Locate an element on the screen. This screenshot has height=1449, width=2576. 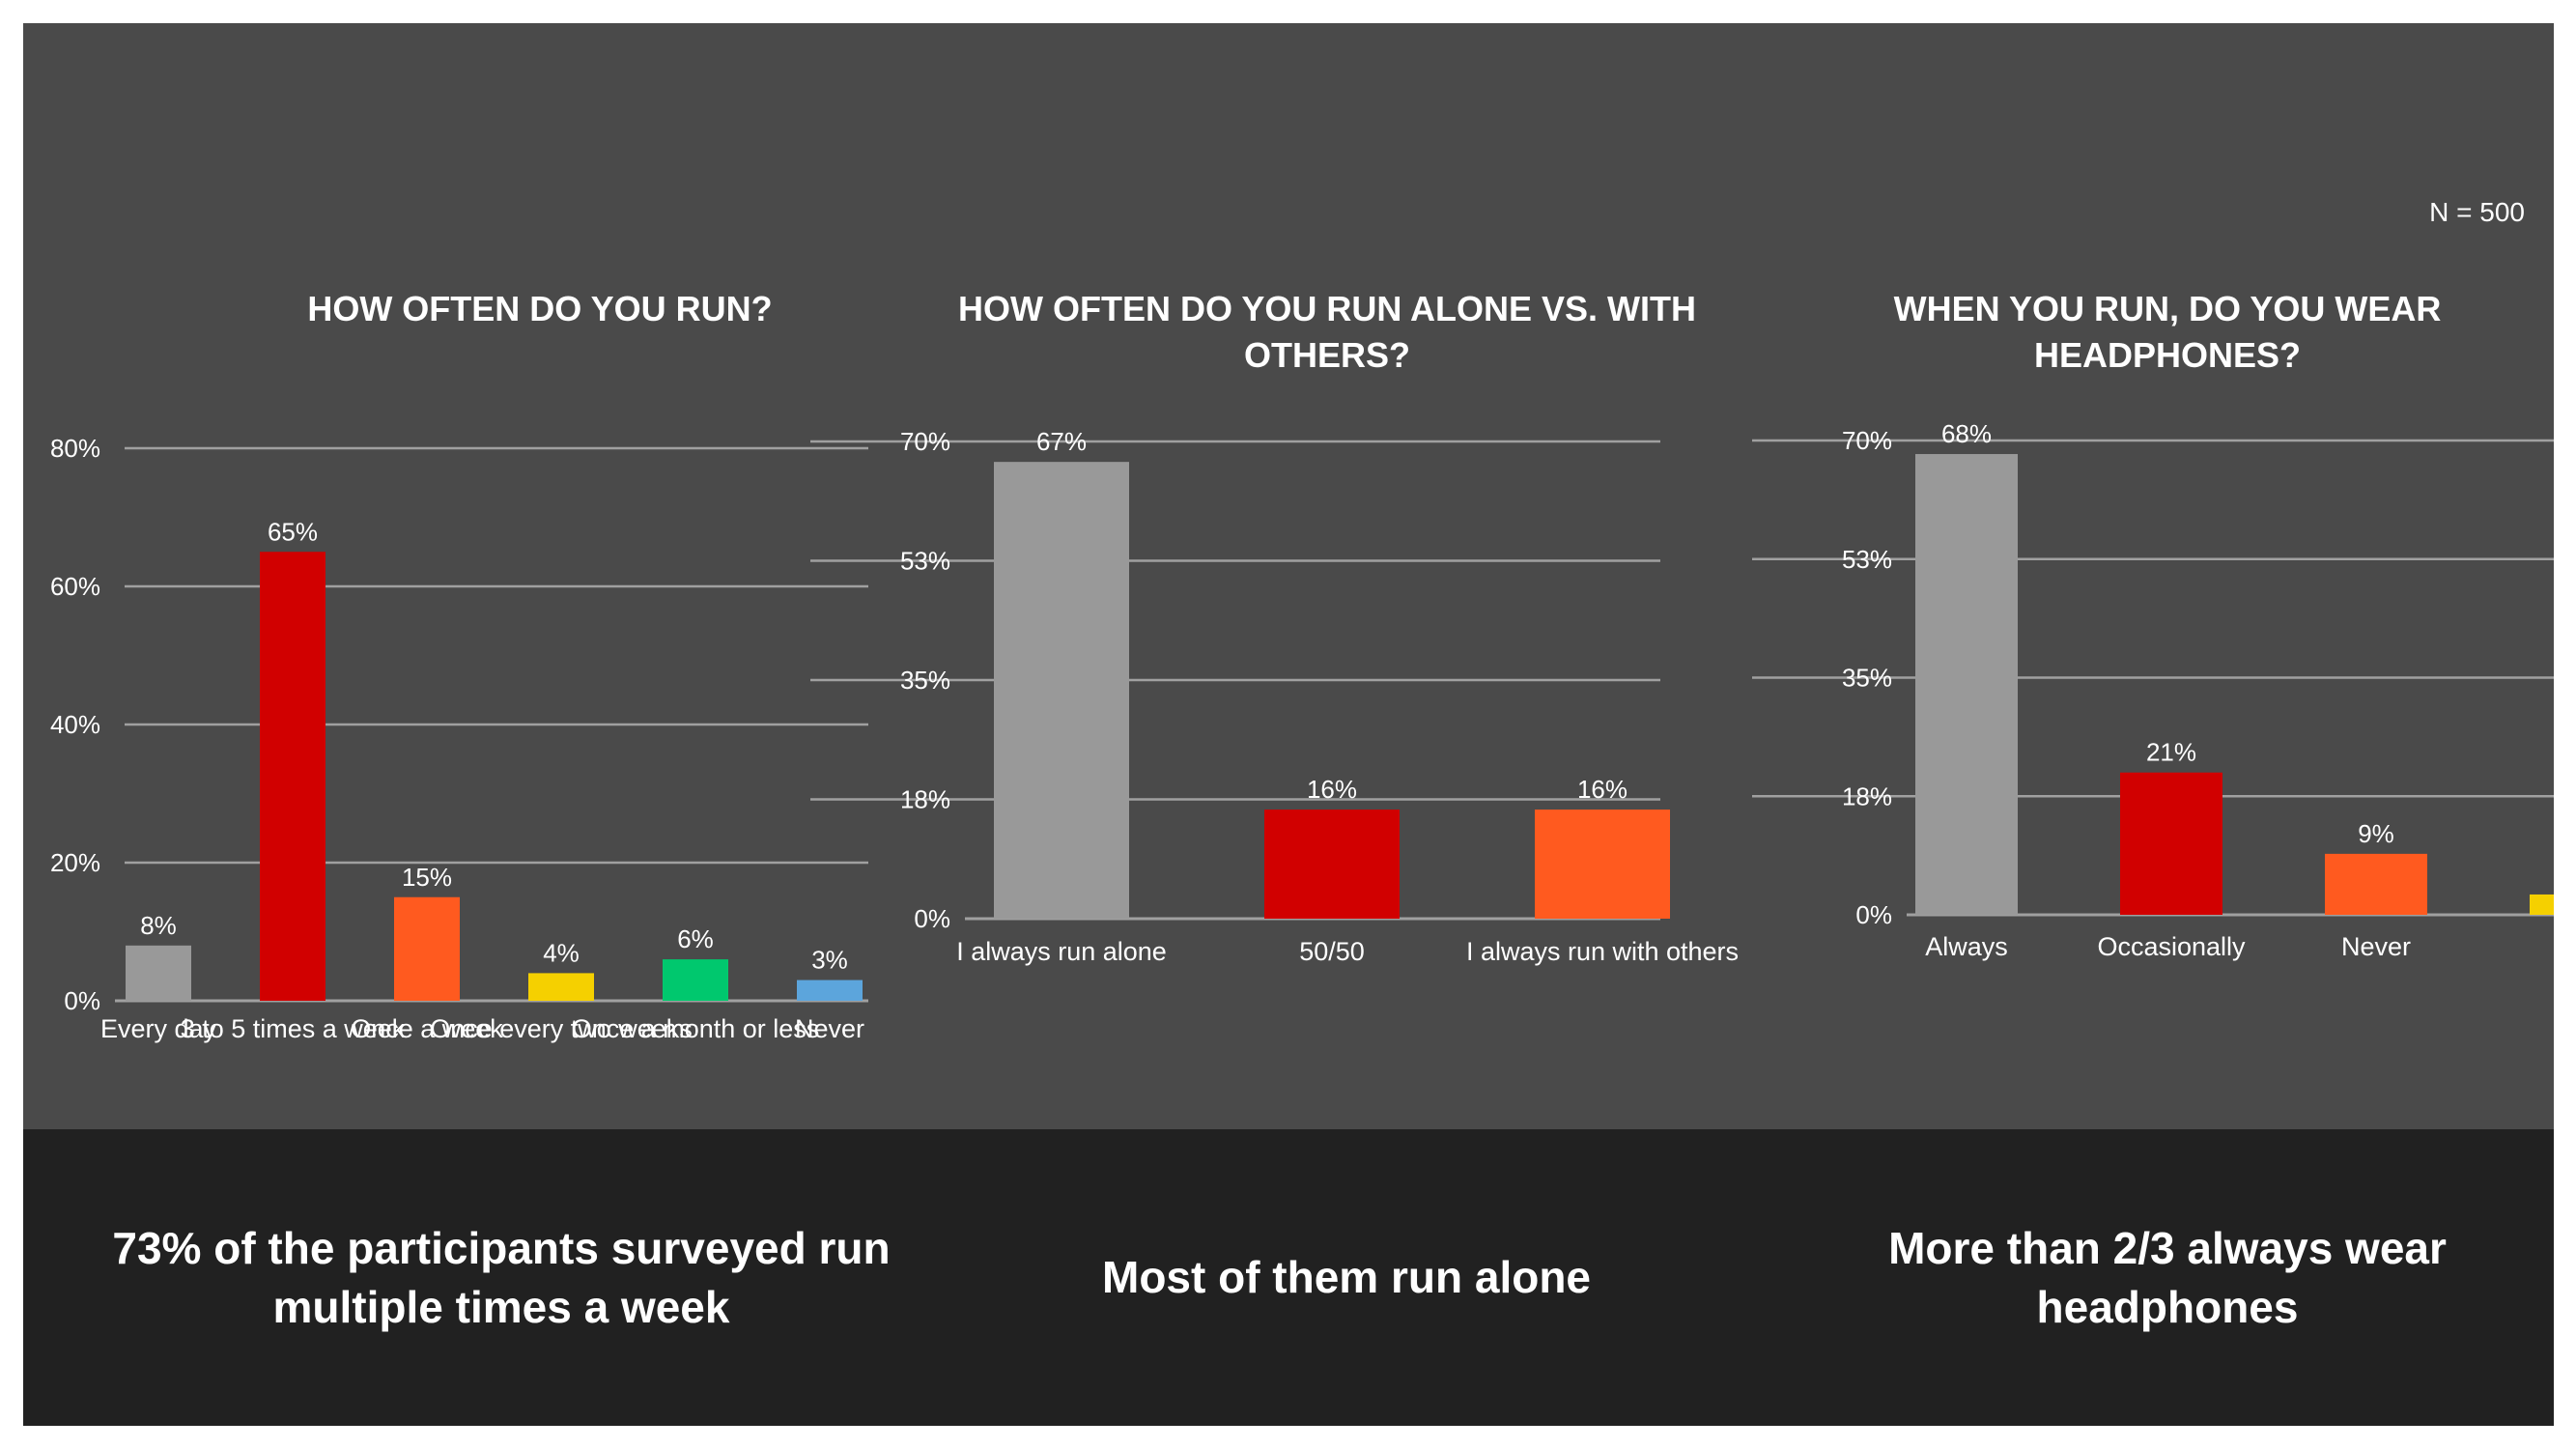
chart-3-y-tick-label: 35% is located at coordinates (1867, 678).